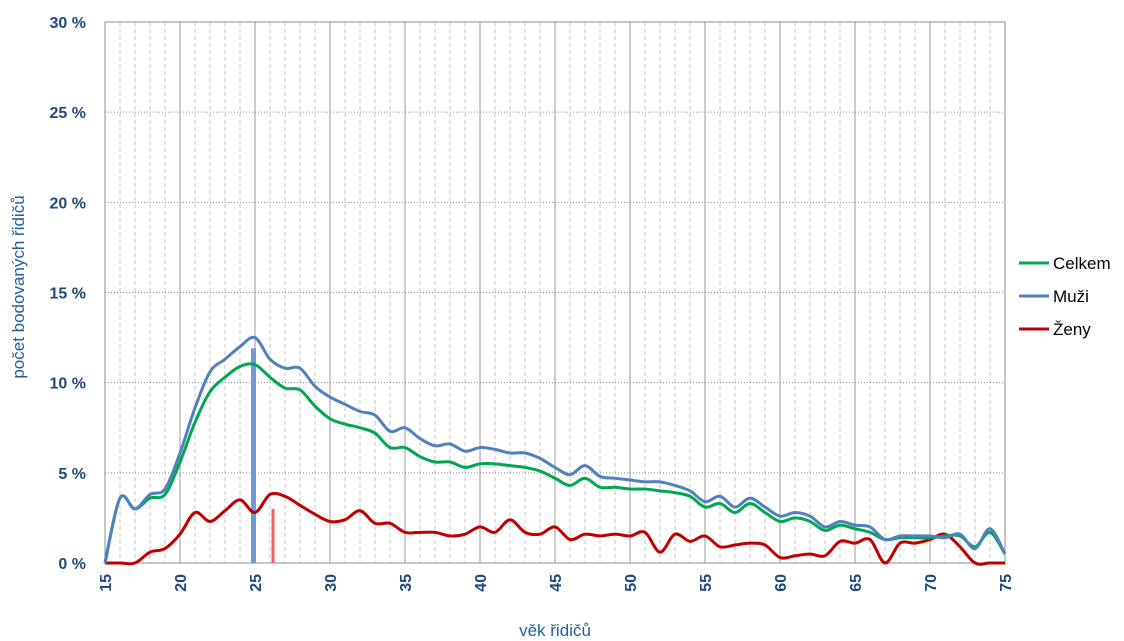 The image size is (1124, 641). I want to click on legend-label-zeny: Ženy, so click(1072, 329).